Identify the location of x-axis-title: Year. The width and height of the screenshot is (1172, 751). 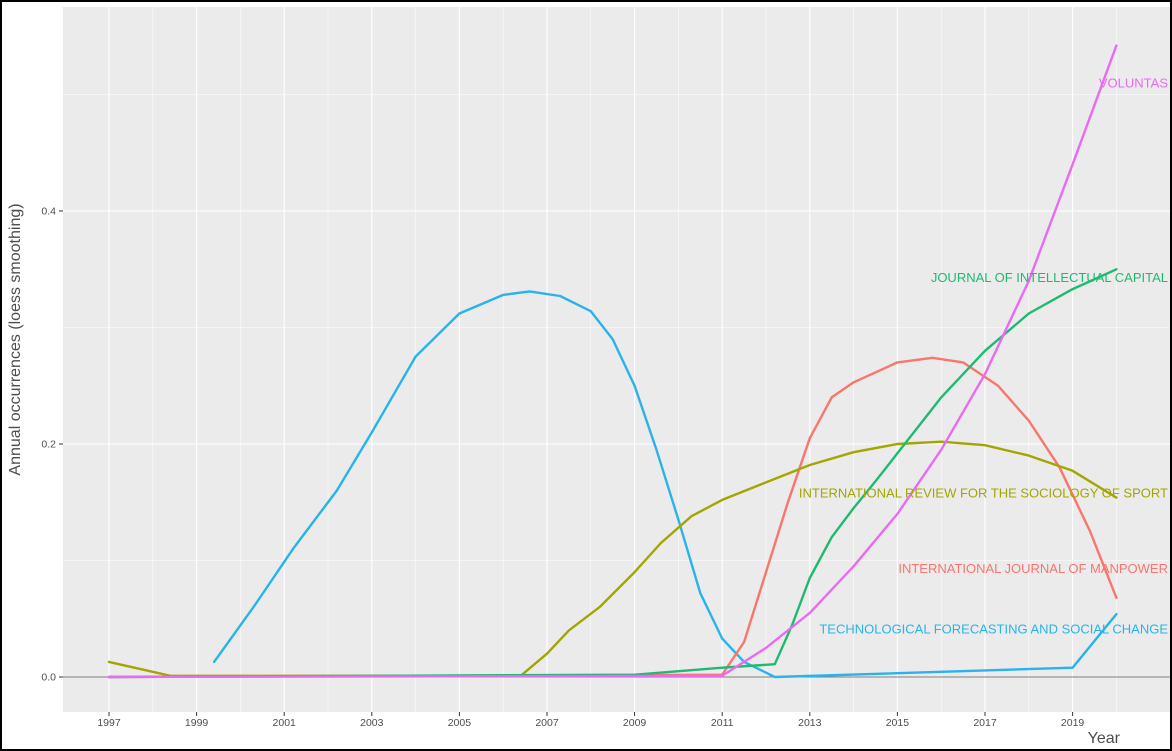
(1104, 738).